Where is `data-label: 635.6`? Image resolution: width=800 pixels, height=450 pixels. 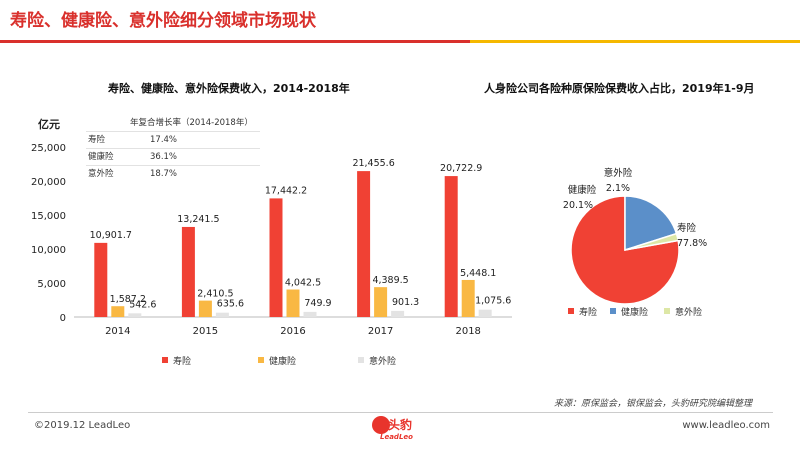
data-label: 635.6 is located at coordinates (230, 304).